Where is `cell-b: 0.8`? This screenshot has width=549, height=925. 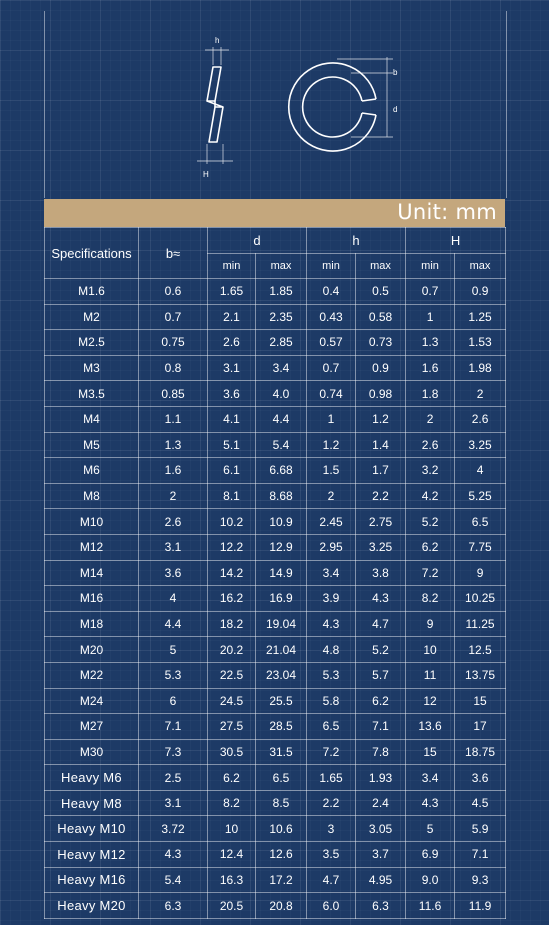
cell-b: 0.8 is located at coordinates (173, 368).